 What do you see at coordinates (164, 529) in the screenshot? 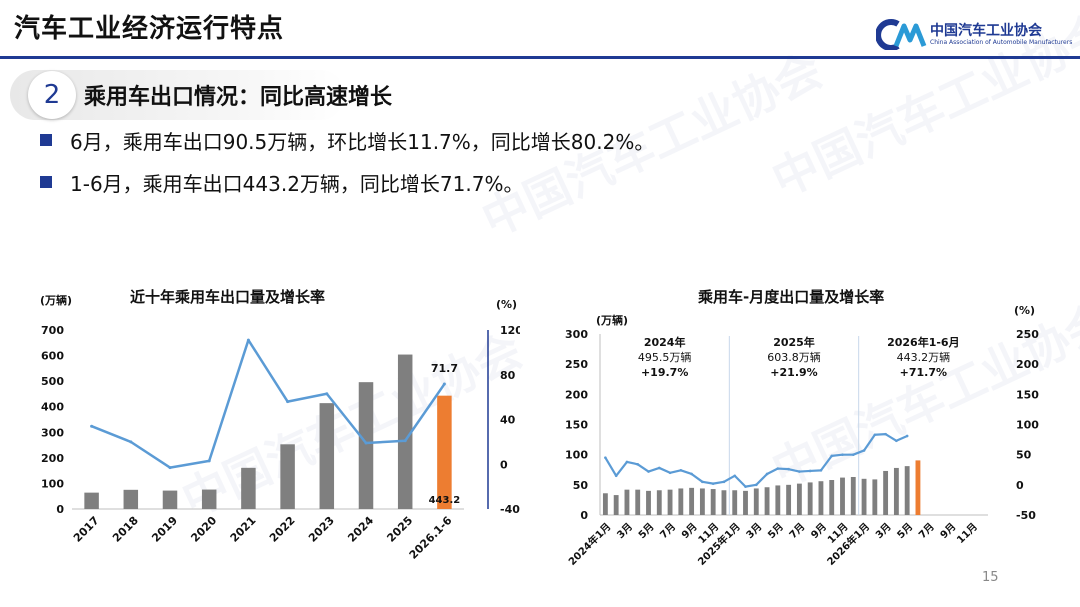
I see `x-tick-label: 2019` at bounding box center [164, 529].